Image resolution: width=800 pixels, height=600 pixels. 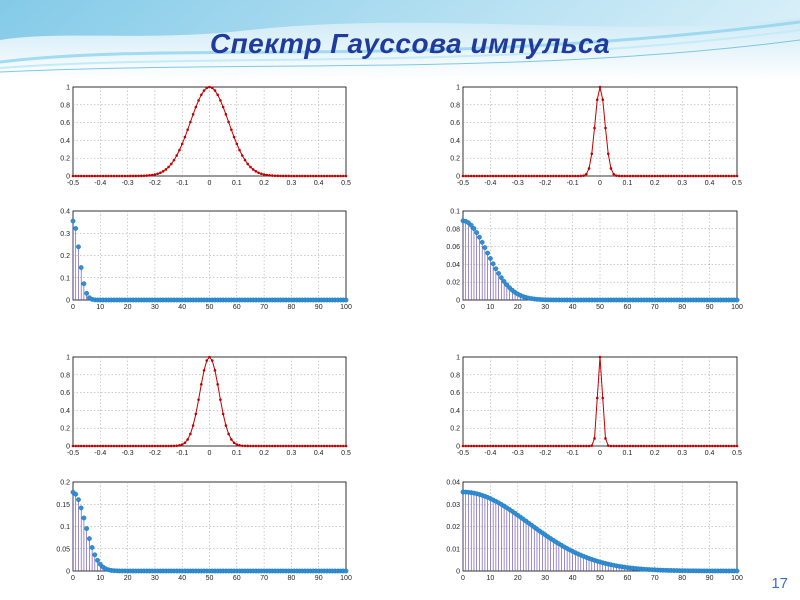 I want to click on y-tick-label: 0.8, so click(x=65, y=375).